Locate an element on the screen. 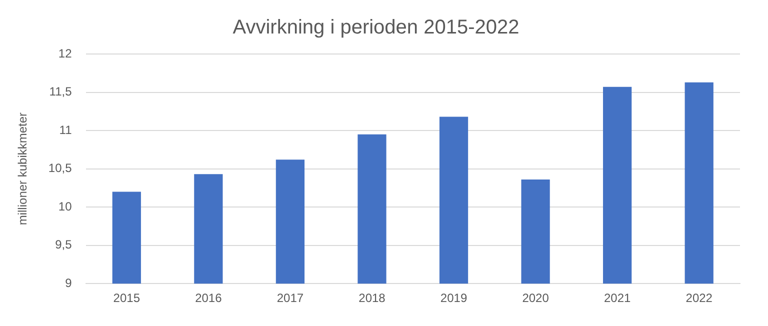 The image size is (768, 326). x-tick-label: 2021 is located at coordinates (617, 298).